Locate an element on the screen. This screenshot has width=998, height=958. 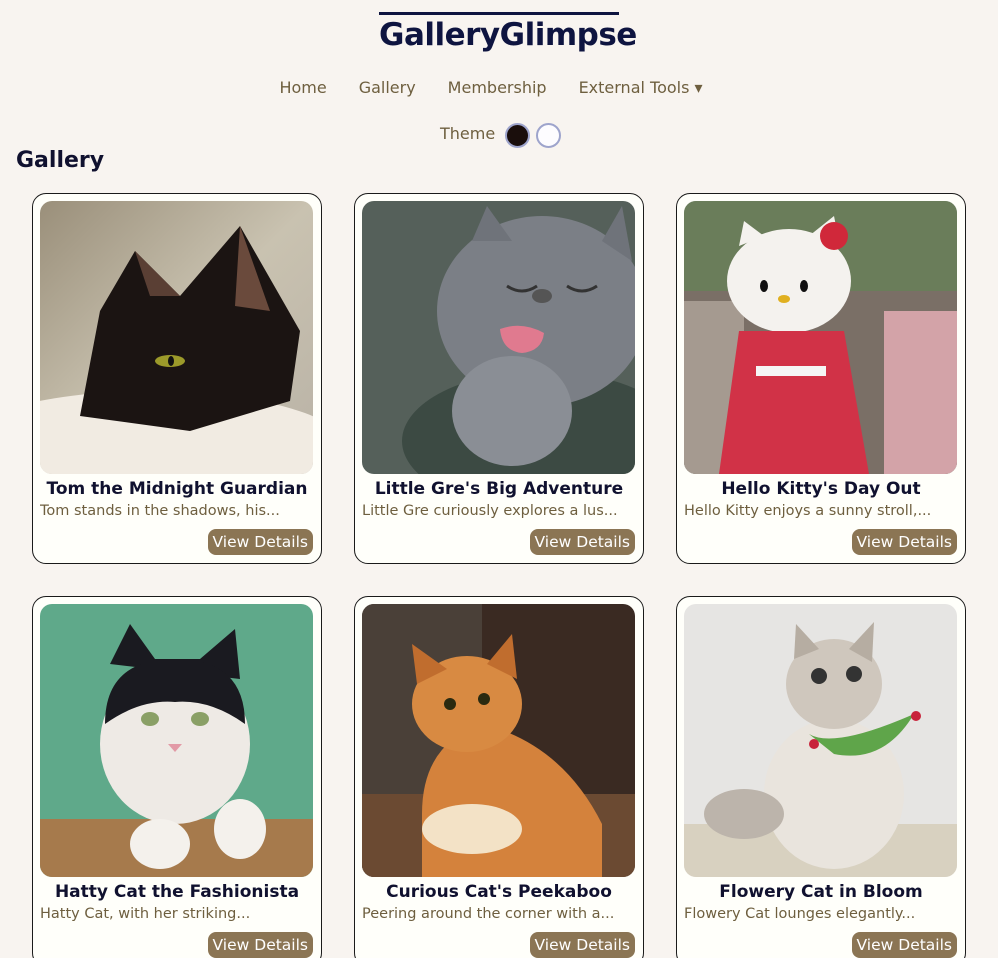
main-nav: Home Gallery Membership External Tools ▾ is located at coordinates (499, 90).